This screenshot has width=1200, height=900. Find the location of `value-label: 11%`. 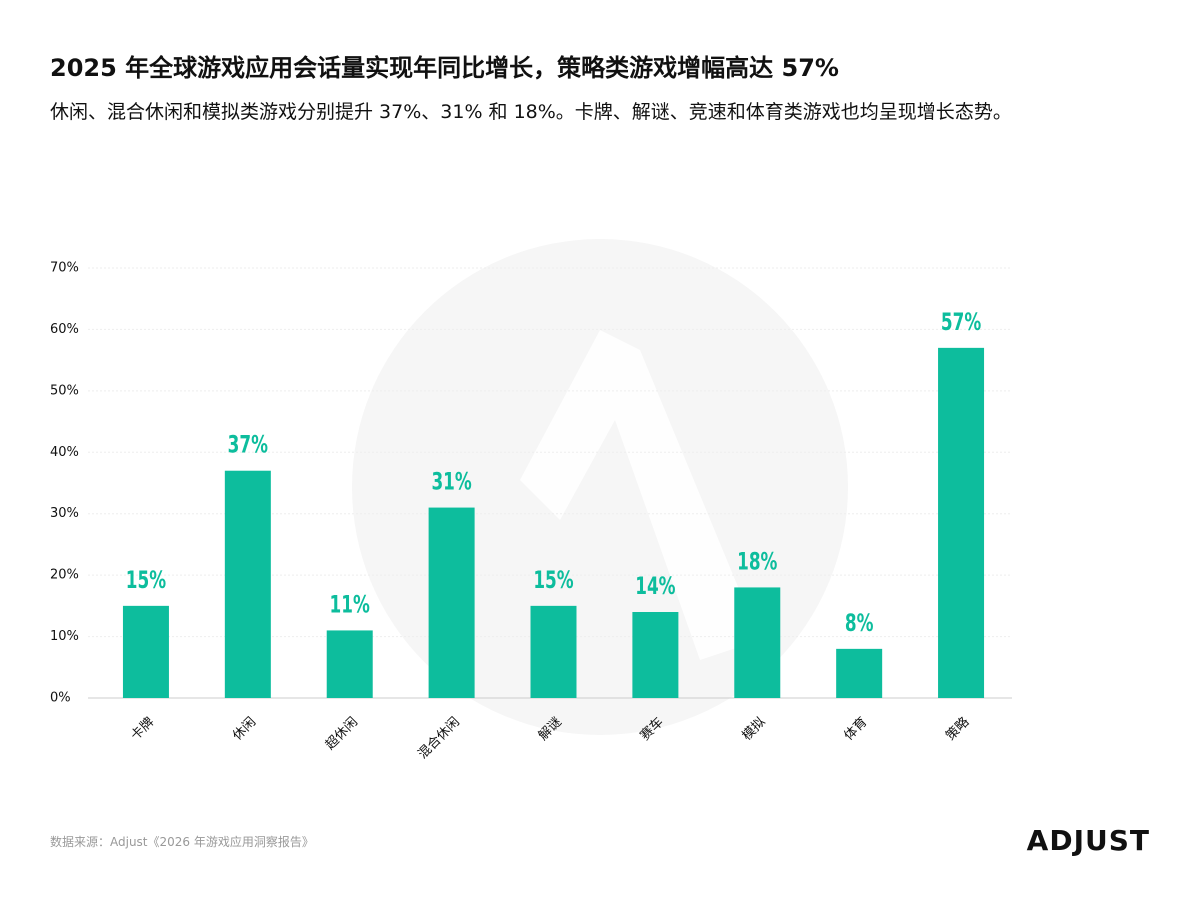

value-label: 11% is located at coordinates (350, 605).